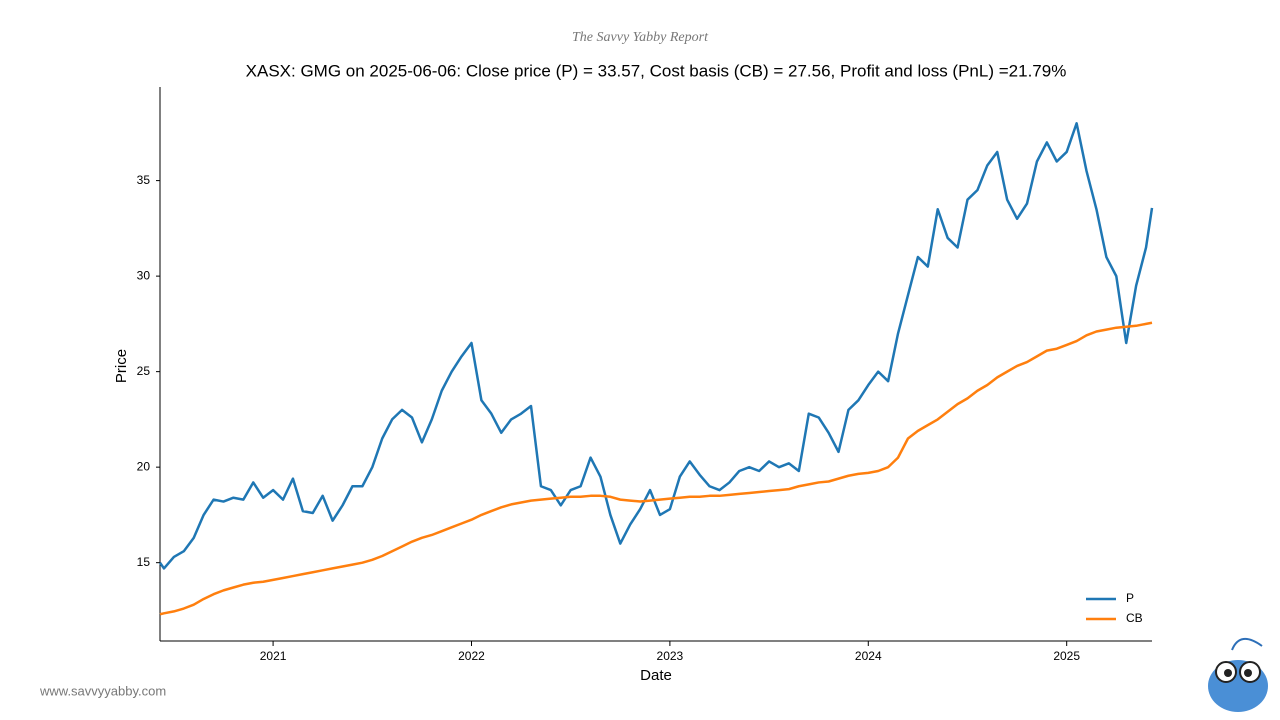 This screenshot has width=1280, height=720. Describe the element at coordinates (640, 37) in the screenshot. I see `chart-subtitle: The Savvy Yabby Report` at that location.